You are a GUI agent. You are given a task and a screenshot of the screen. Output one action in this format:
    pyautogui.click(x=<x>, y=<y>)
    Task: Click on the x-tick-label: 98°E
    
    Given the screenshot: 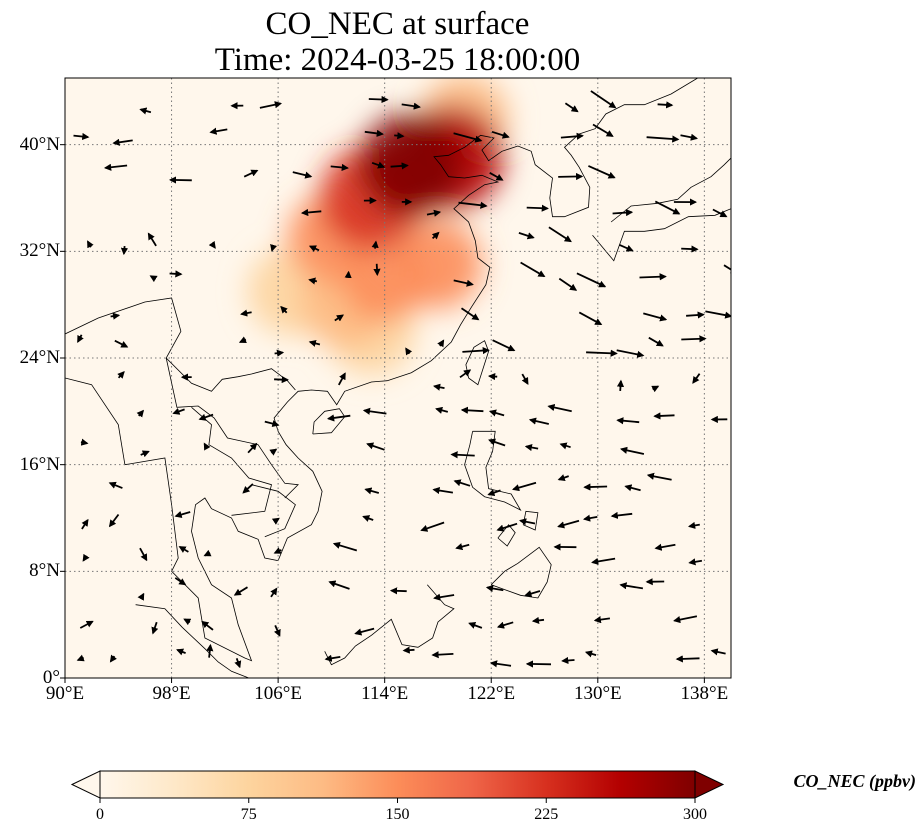 What is the action you would take?
    pyautogui.click(x=171, y=693)
    